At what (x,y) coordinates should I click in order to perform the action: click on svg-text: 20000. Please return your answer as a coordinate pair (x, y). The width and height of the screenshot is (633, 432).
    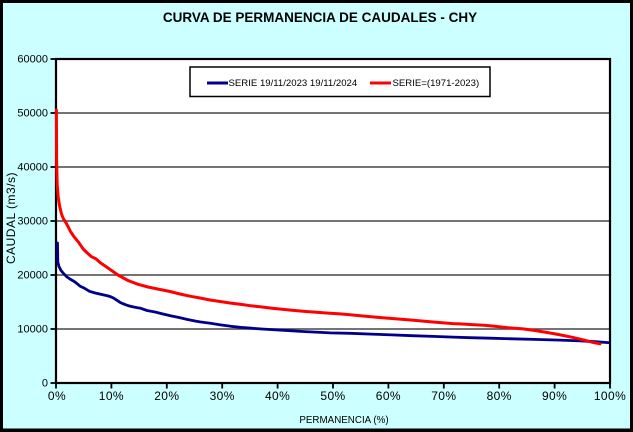
    Looking at the image, I should click on (32, 276).